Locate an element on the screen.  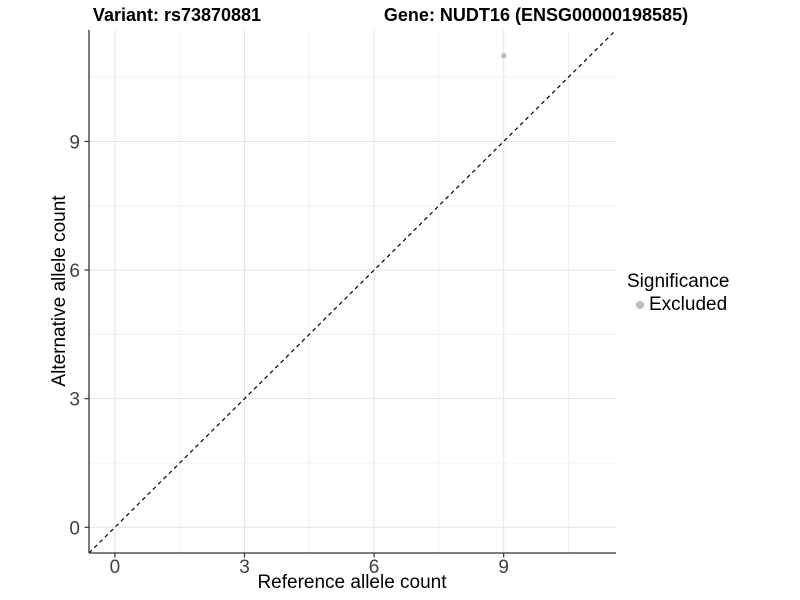
y-tick-label: 3 is located at coordinates (74, 400).